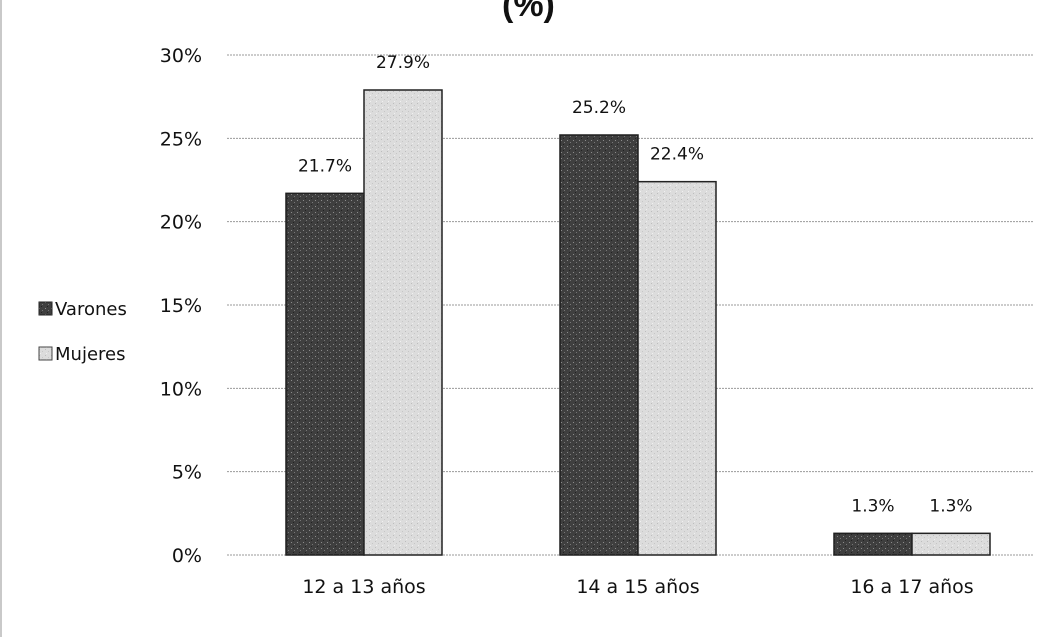 This screenshot has height=637, width=1052. I want to click on x-category-label: 14 a 15 años, so click(637, 587).